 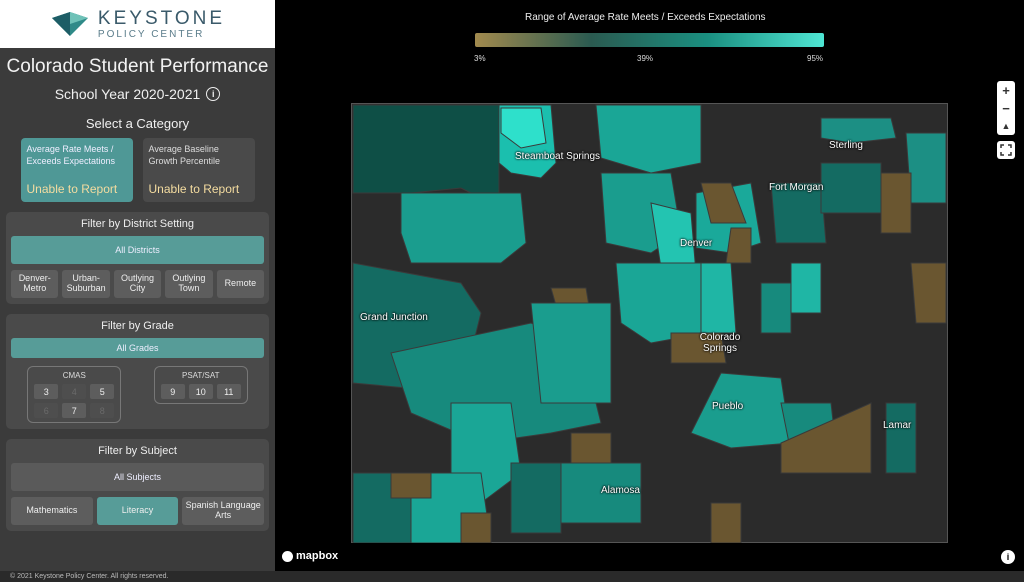 What do you see at coordinates (1006, 126) in the screenshot?
I see `compass-button: ▲` at bounding box center [1006, 126].